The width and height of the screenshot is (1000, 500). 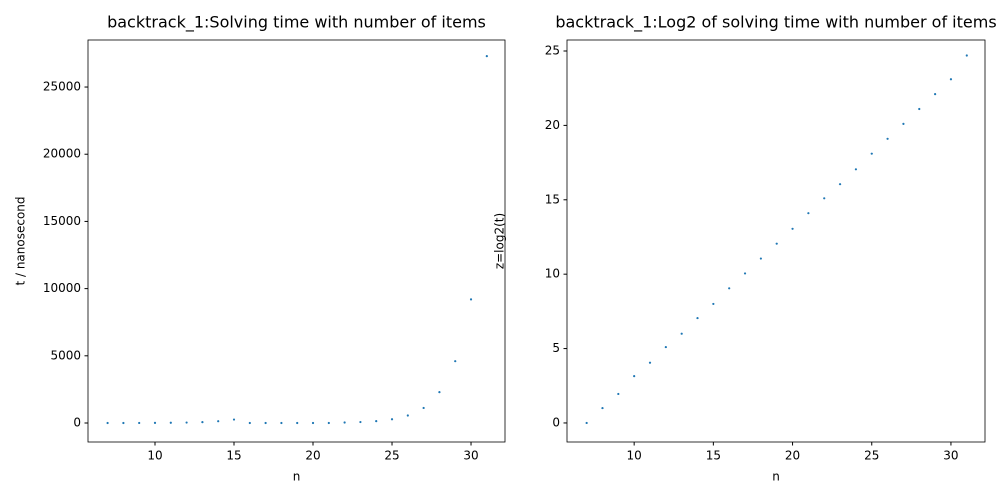 I want to click on y-axis-label: t / nanosecond, so click(x=21, y=240).